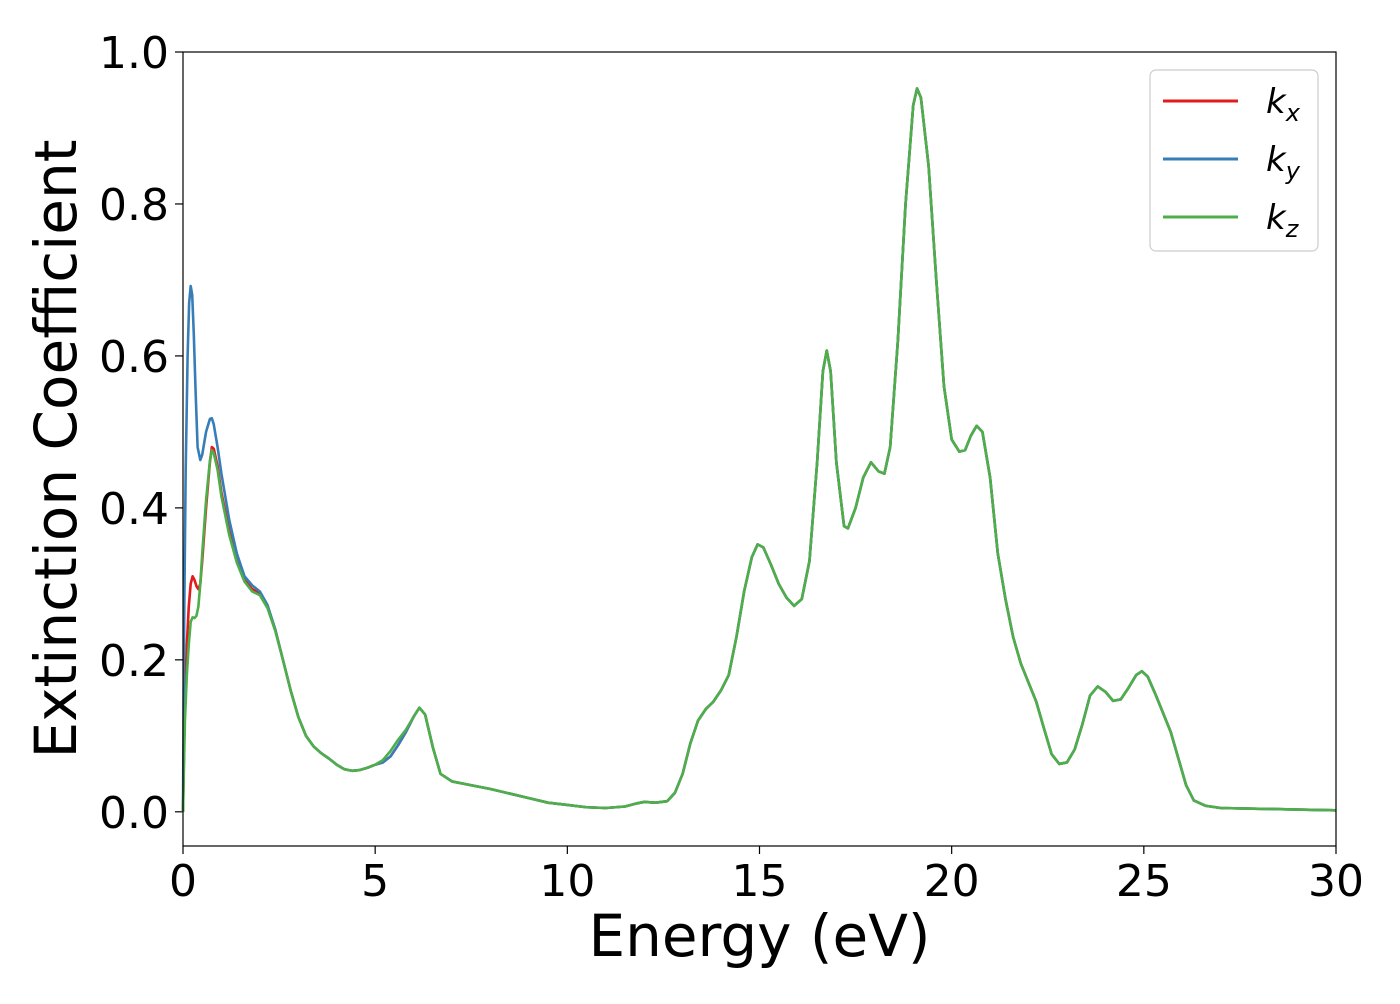 This screenshot has height=1004, width=1400. I want to click on y-axis-ticks: 0.0 0.2 0.4 0.6 0.8 1.0, so click(141, 433).